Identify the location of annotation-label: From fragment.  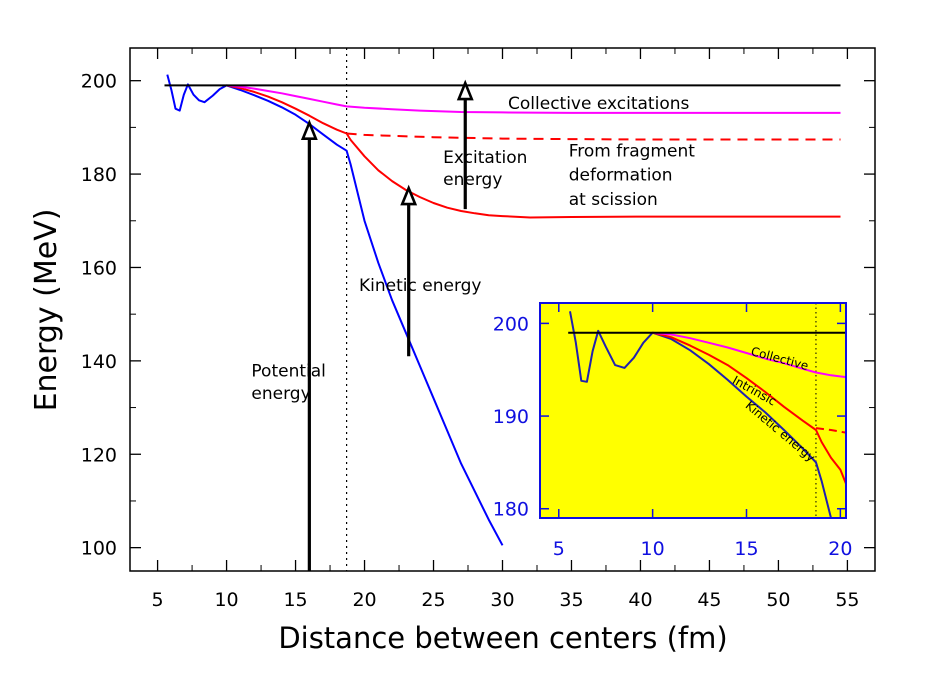
(632, 151).